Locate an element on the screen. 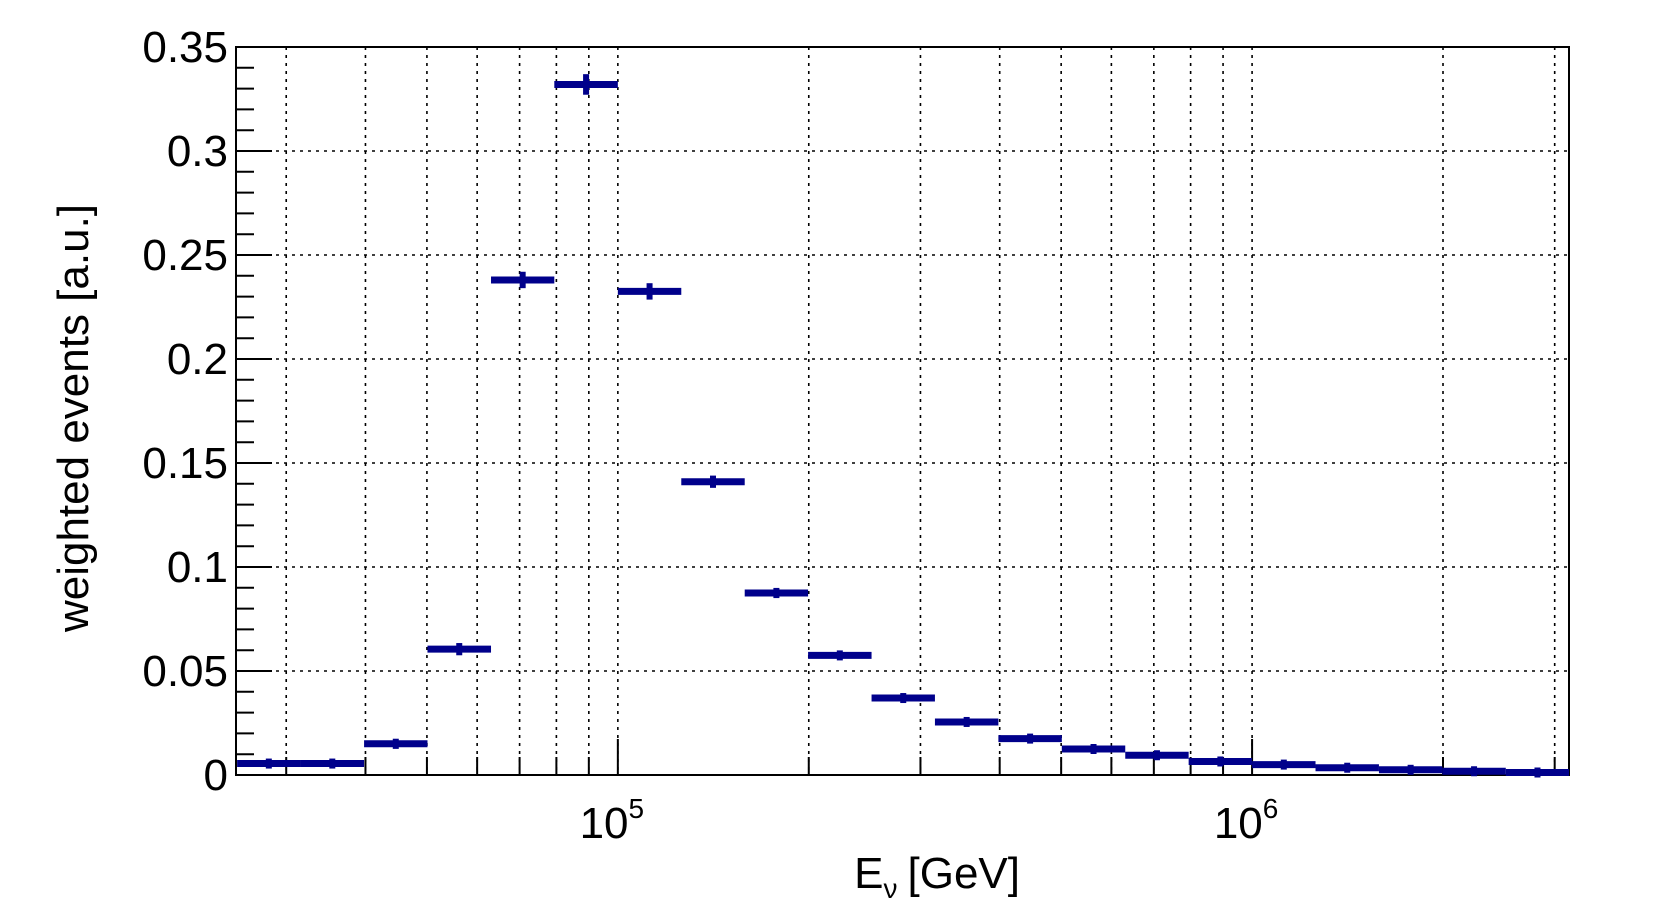 The width and height of the screenshot is (1661, 911). y-tick-label: 0 is located at coordinates (216, 775).